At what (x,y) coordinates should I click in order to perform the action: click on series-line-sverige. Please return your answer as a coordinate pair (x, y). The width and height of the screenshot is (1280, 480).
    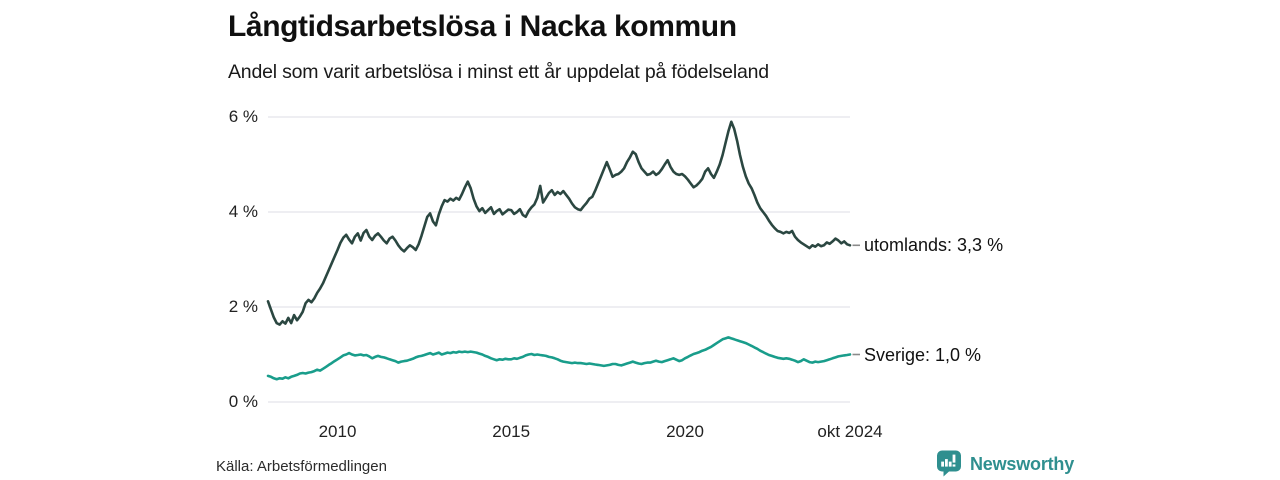
    Looking at the image, I should click on (559, 358).